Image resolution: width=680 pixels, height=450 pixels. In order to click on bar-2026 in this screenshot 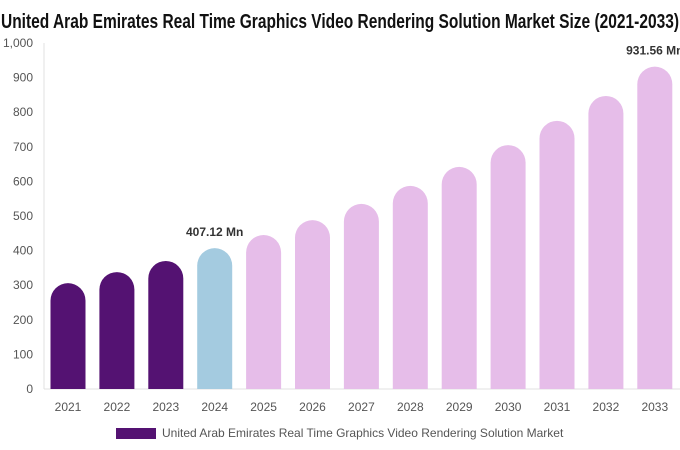, I will do `click(312, 304)`.